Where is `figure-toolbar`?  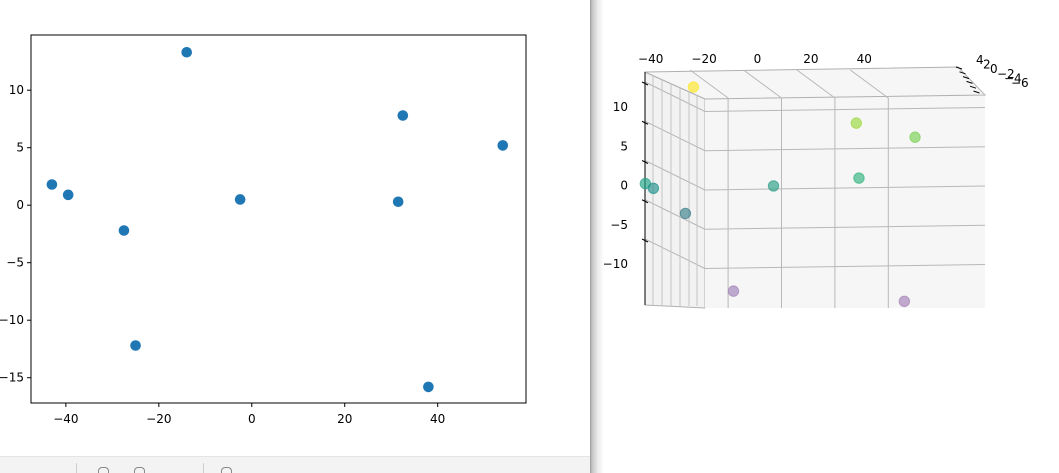
figure-toolbar is located at coordinates (295, 464).